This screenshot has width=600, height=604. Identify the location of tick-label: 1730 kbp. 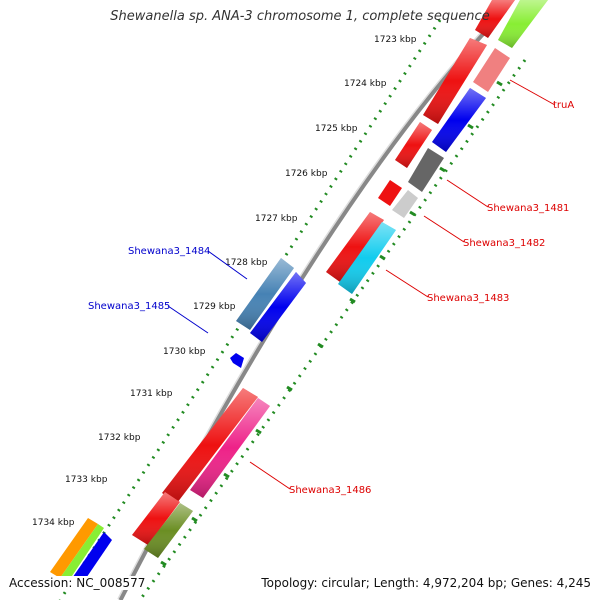
(184, 352).